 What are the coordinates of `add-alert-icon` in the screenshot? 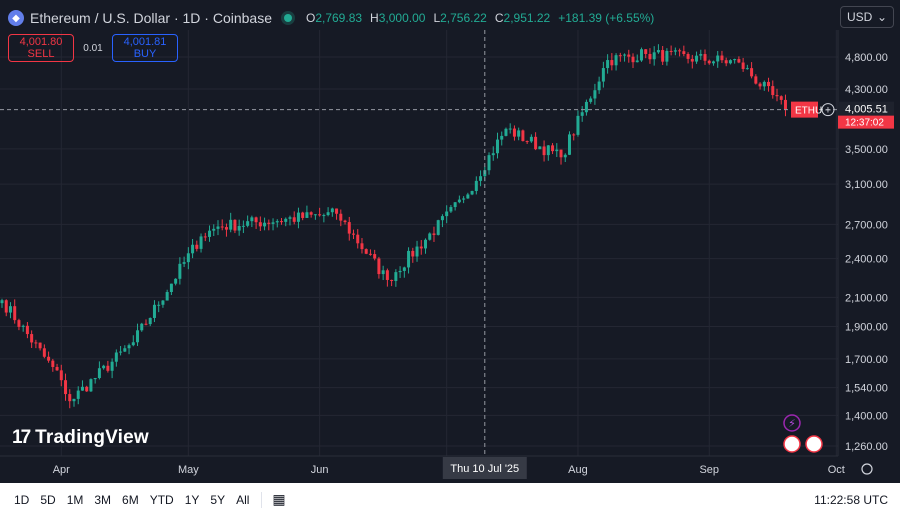 It's located at (828, 110).